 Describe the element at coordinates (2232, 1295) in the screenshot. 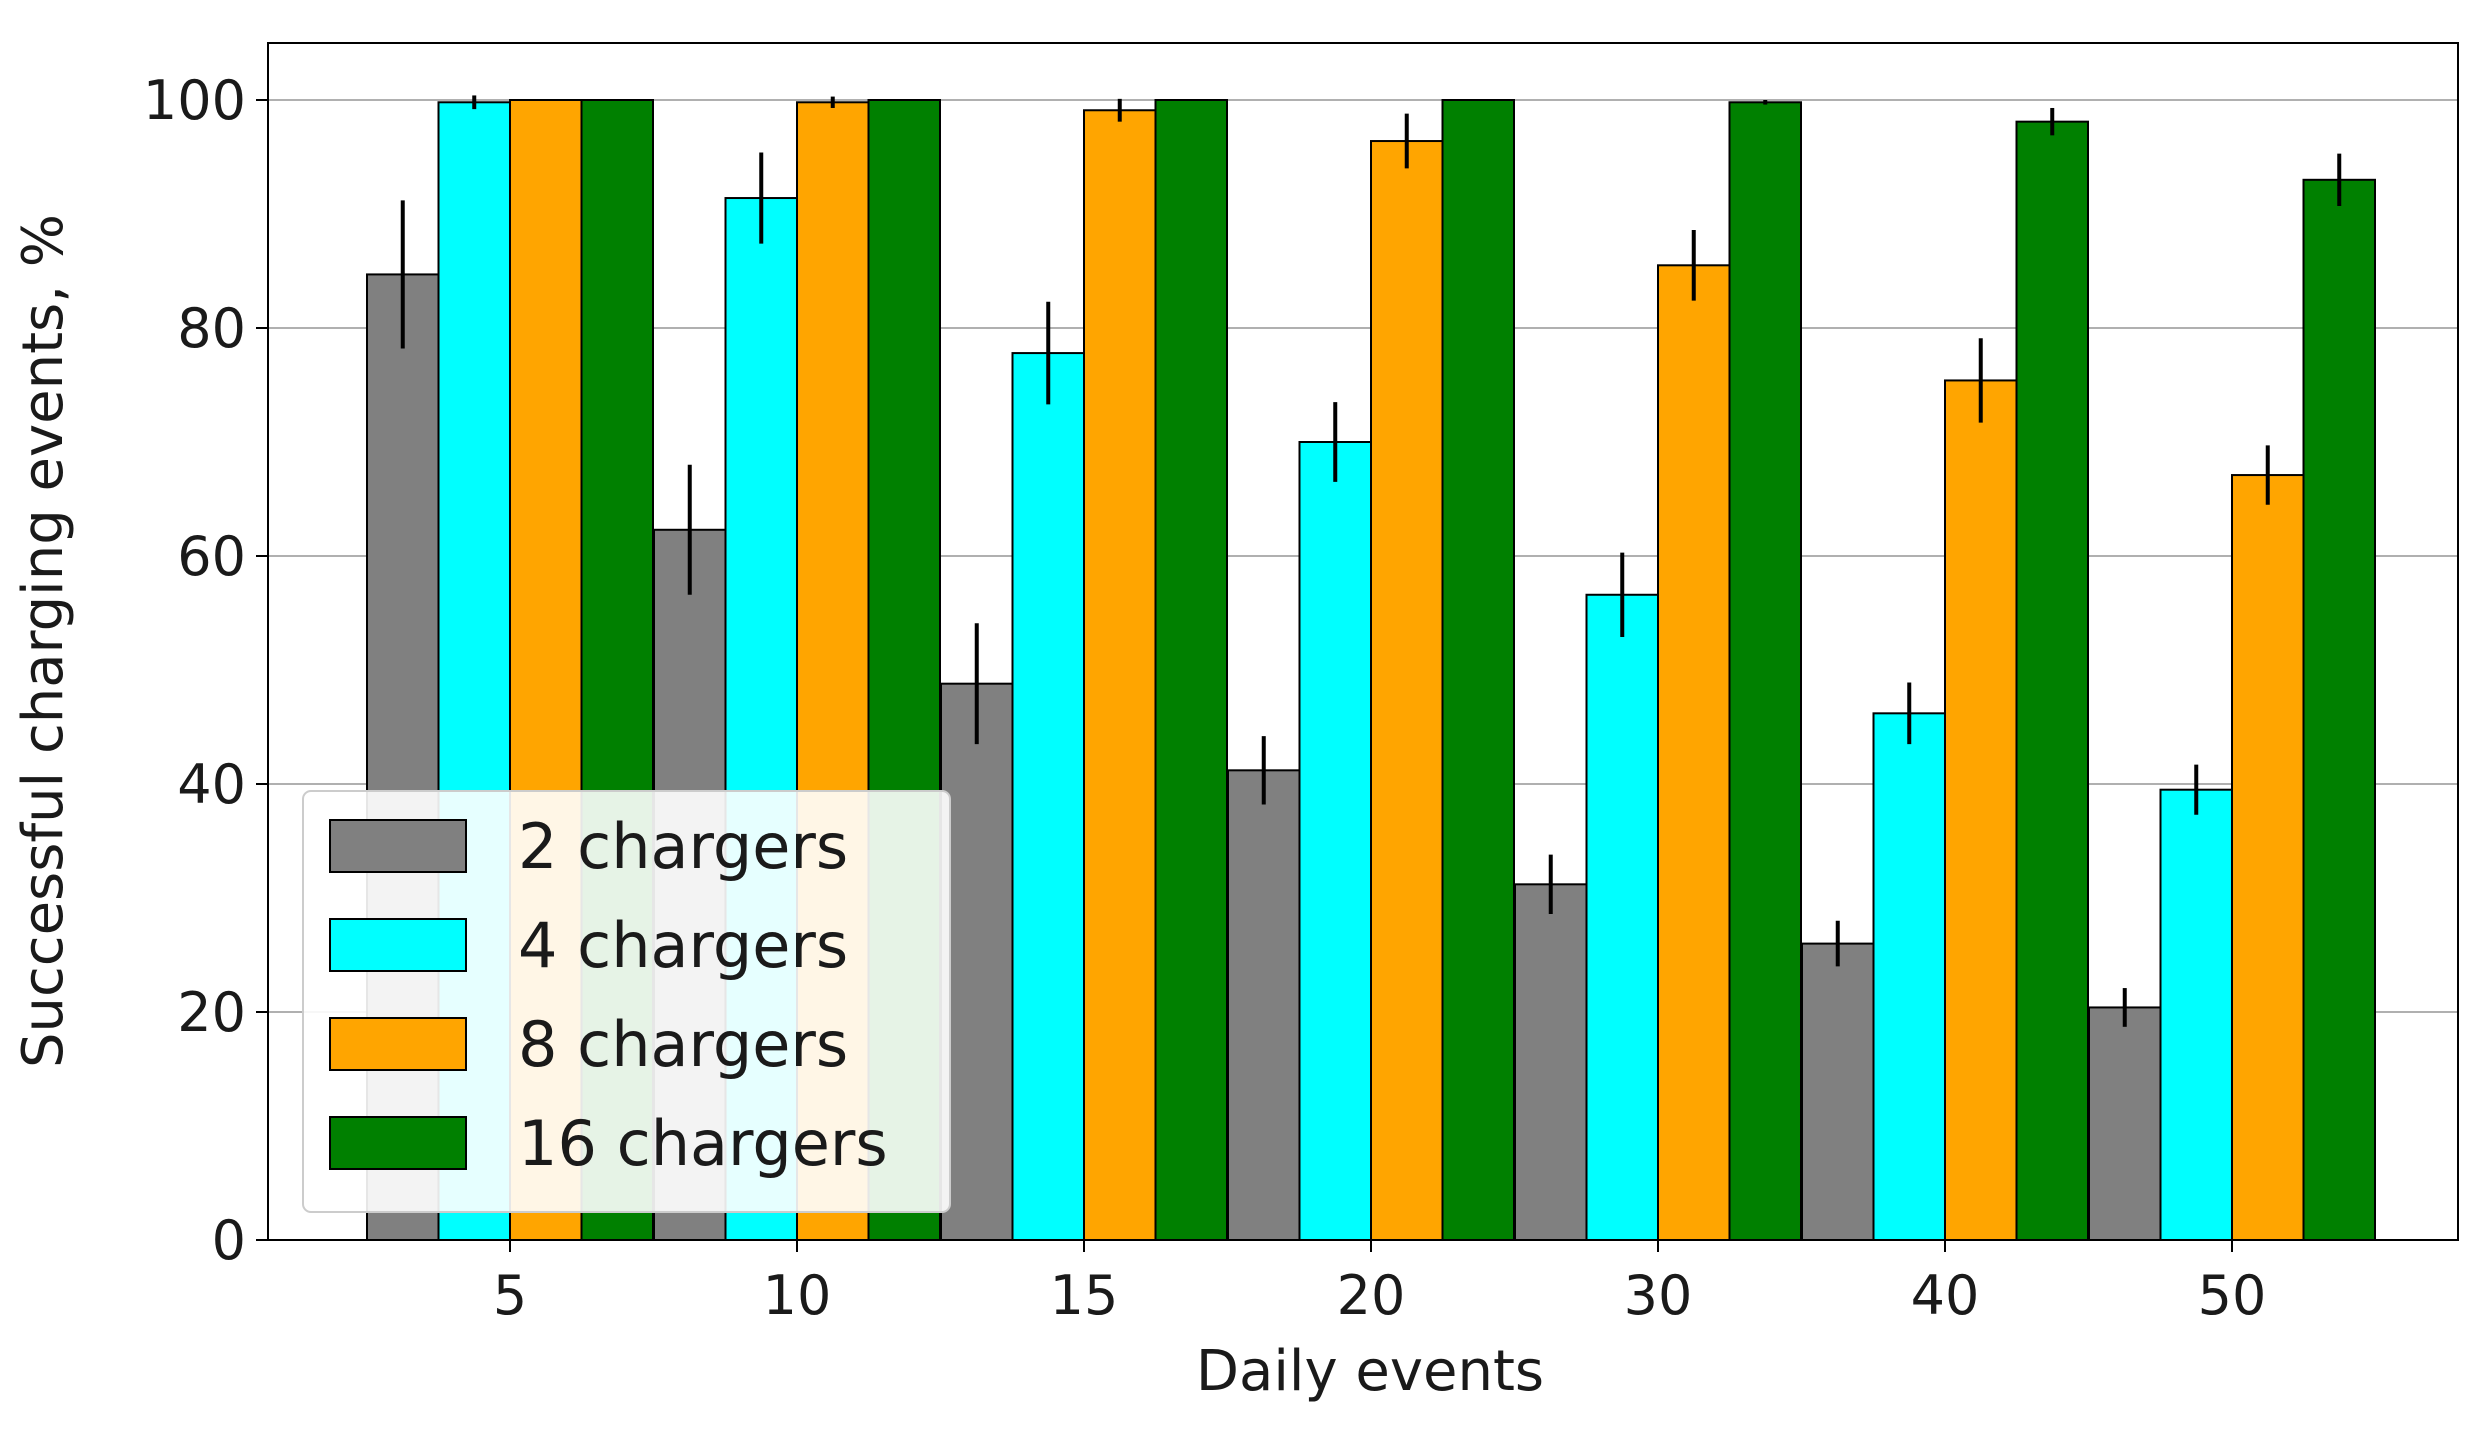

I see `x-tick-label: 50` at that location.